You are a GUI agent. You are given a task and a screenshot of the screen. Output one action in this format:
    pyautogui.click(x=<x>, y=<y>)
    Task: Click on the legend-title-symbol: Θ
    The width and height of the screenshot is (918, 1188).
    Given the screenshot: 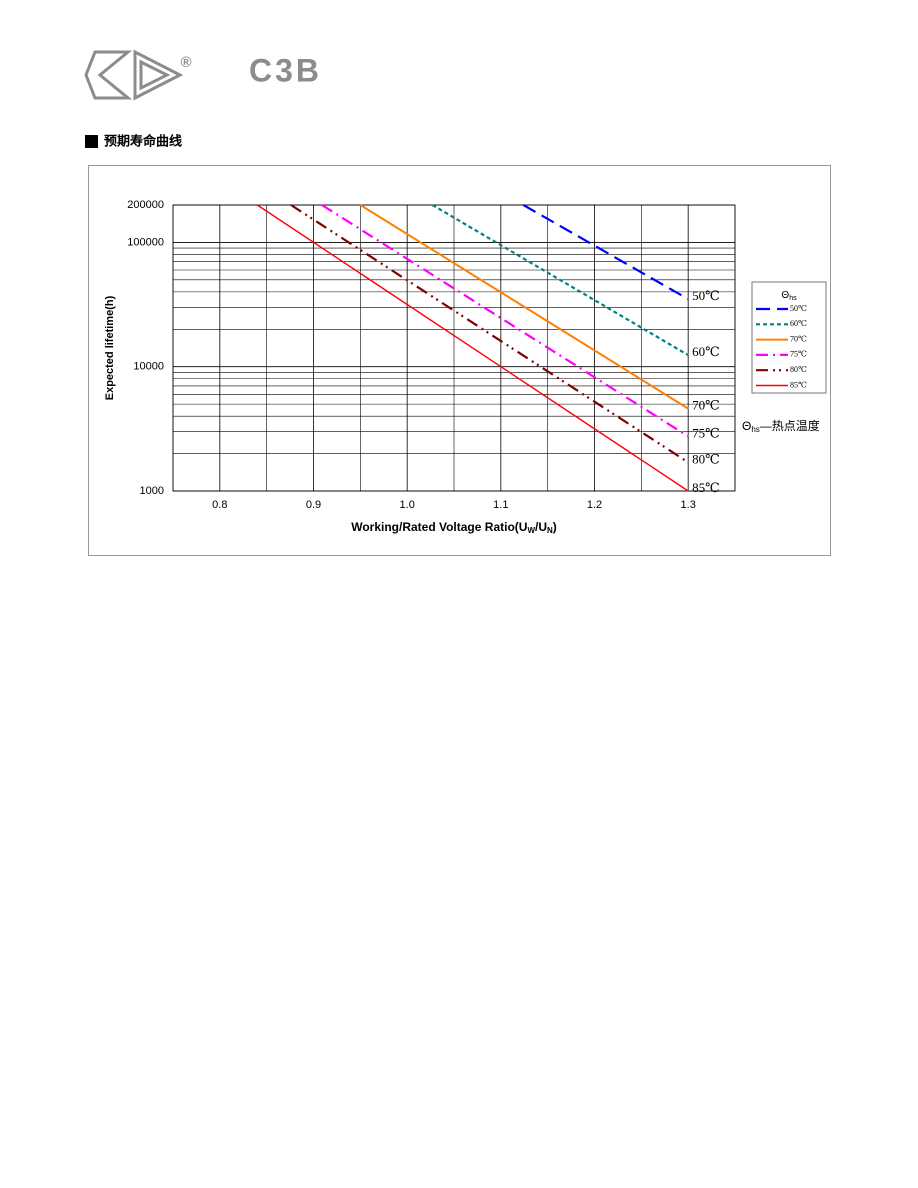 What is the action you would take?
    pyautogui.click(x=785, y=295)
    